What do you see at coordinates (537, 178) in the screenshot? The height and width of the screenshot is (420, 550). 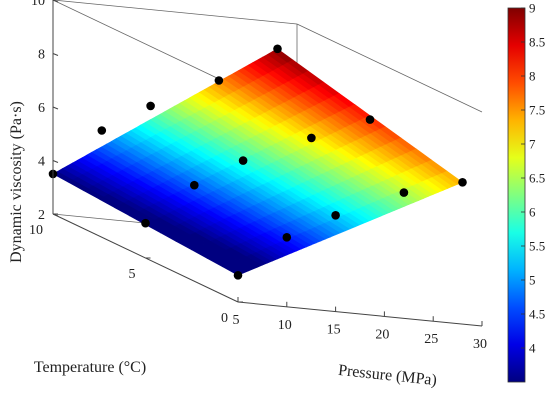 I see `colorbar-tick-label: 6.5` at bounding box center [537, 178].